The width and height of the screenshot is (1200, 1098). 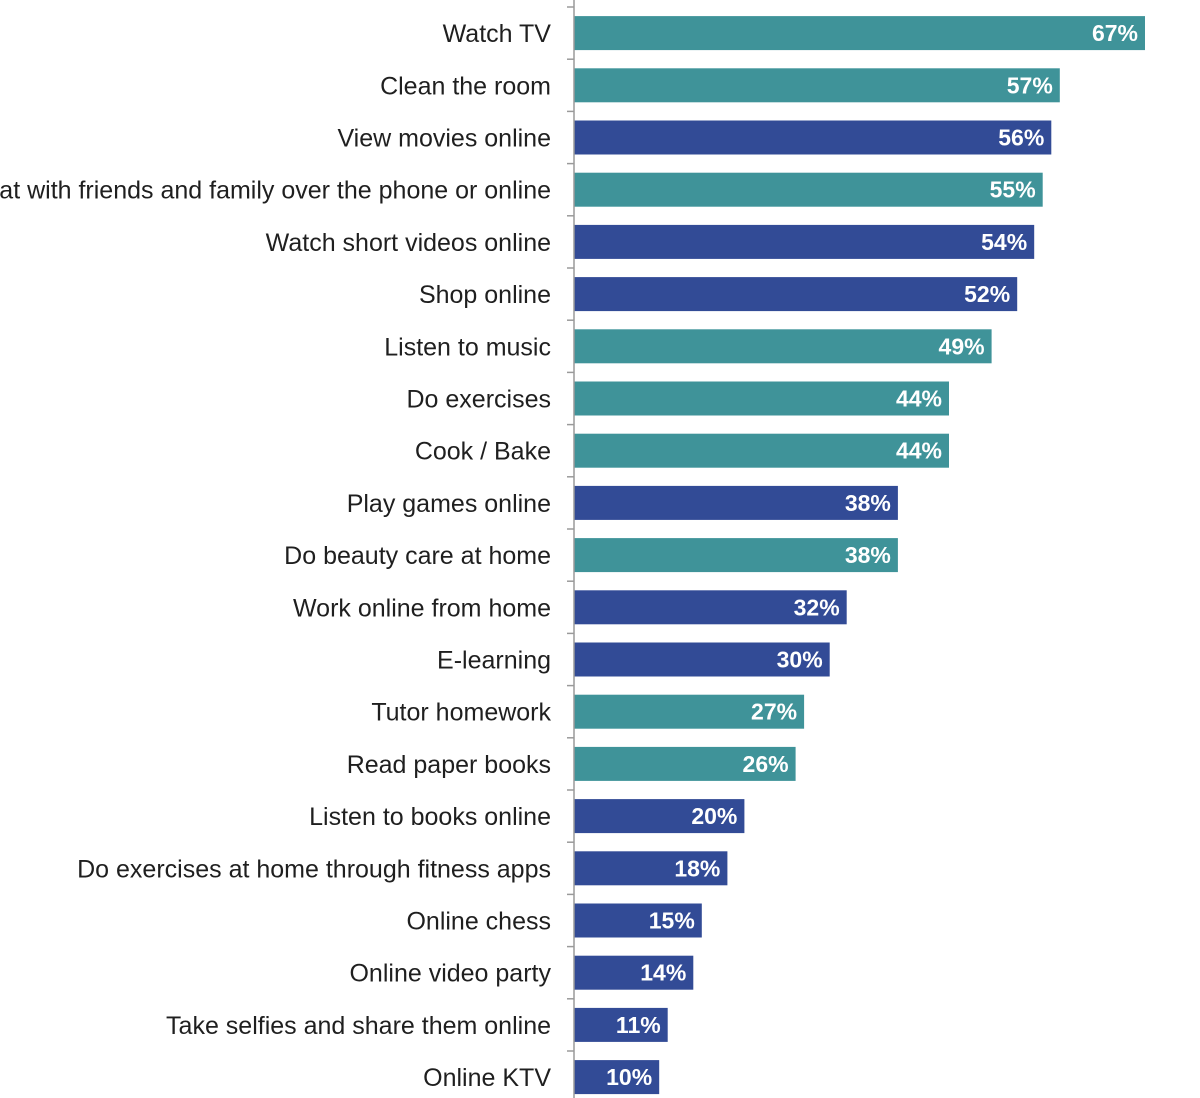 I want to click on value-label-14: 27%, so click(x=774, y=712).